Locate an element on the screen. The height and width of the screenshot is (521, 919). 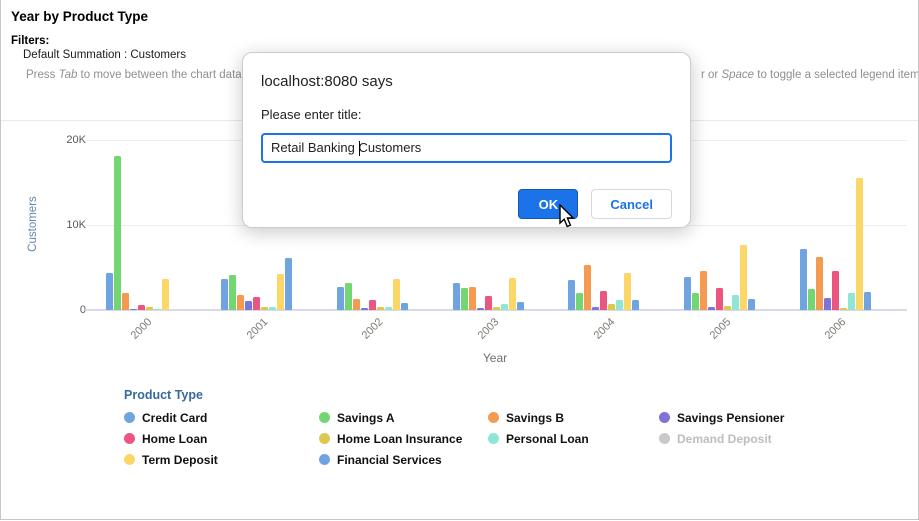
instruction-fragment: Space is located at coordinates (738, 75).